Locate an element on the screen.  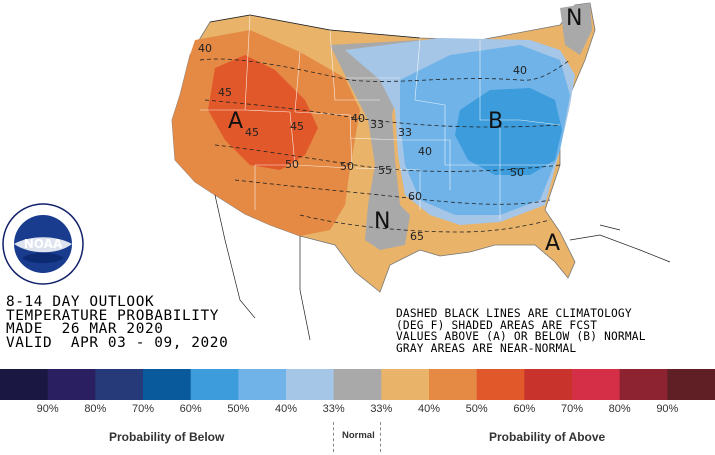
contour-label: 60 is located at coordinates (415, 196).